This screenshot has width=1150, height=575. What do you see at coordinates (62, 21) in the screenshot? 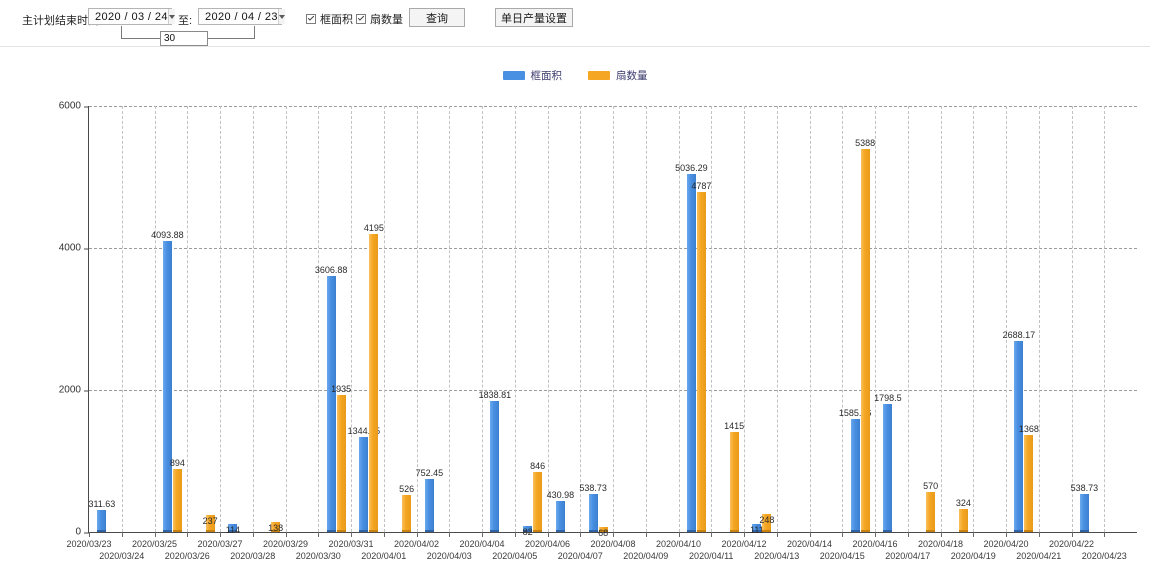
I see `plan-end-time-label: 主计划结束时间:` at bounding box center [62, 21].